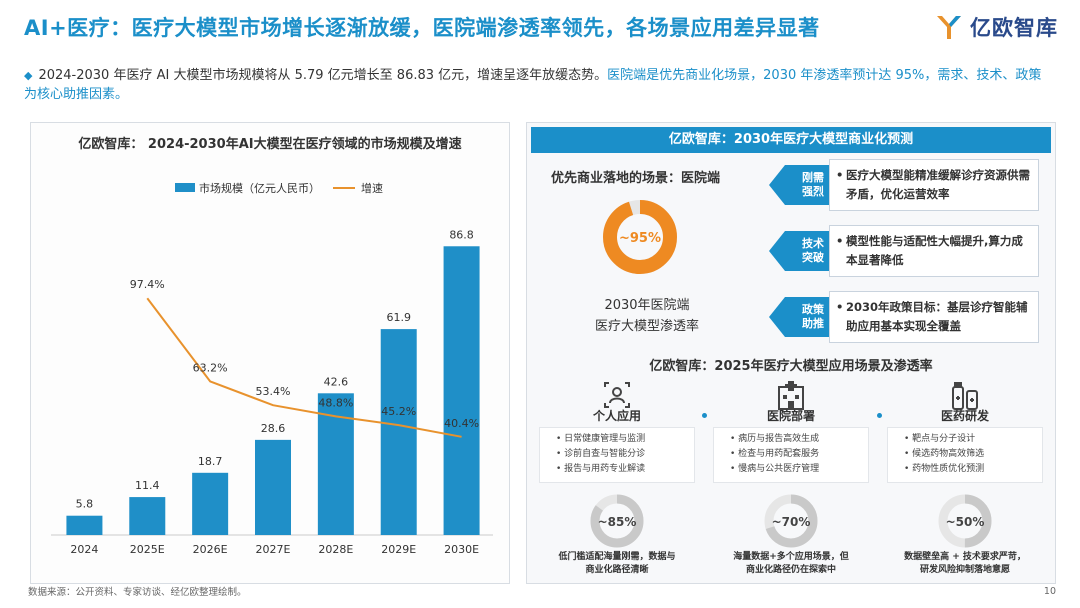 Image resolution: width=1080 pixels, height=608 pixels. I want to click on data-source-note: 数据来源：公开资料、专家访谈、经亿欧整理绘制。, so click(137, 592).